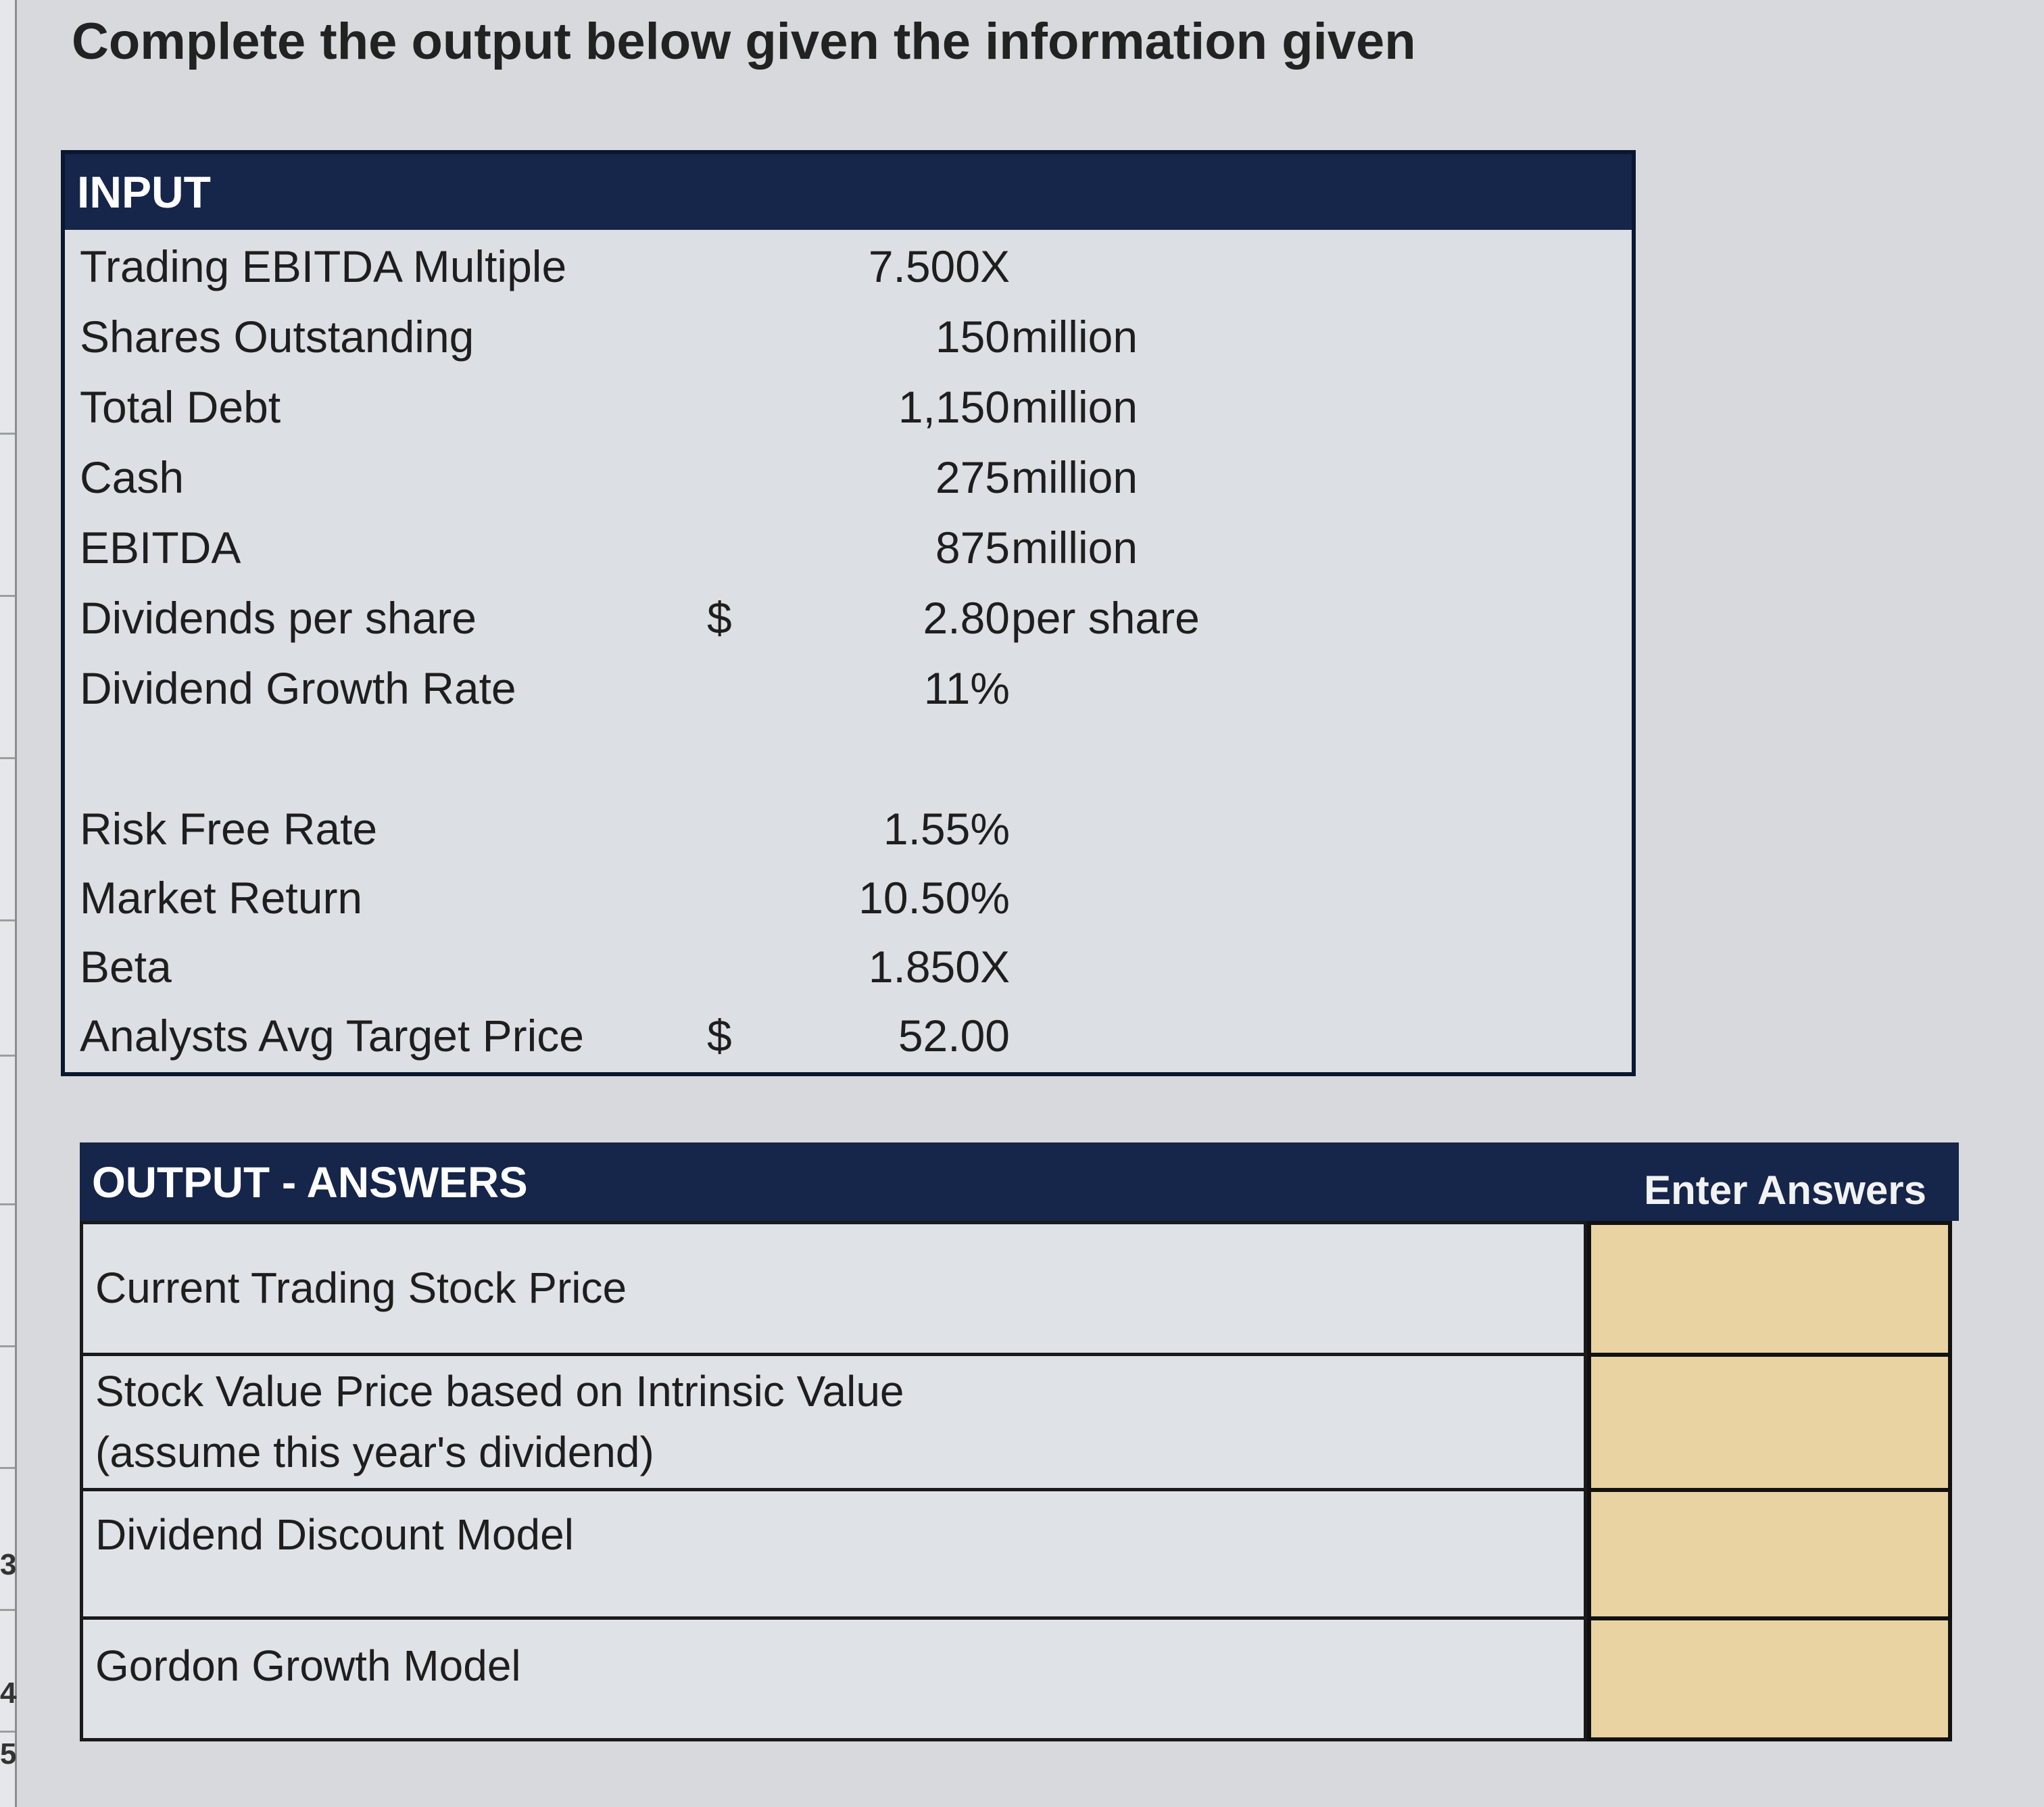 This screenshot has height=1807, width=2044. I want to click on row-number: 4, so click(8, 1693).